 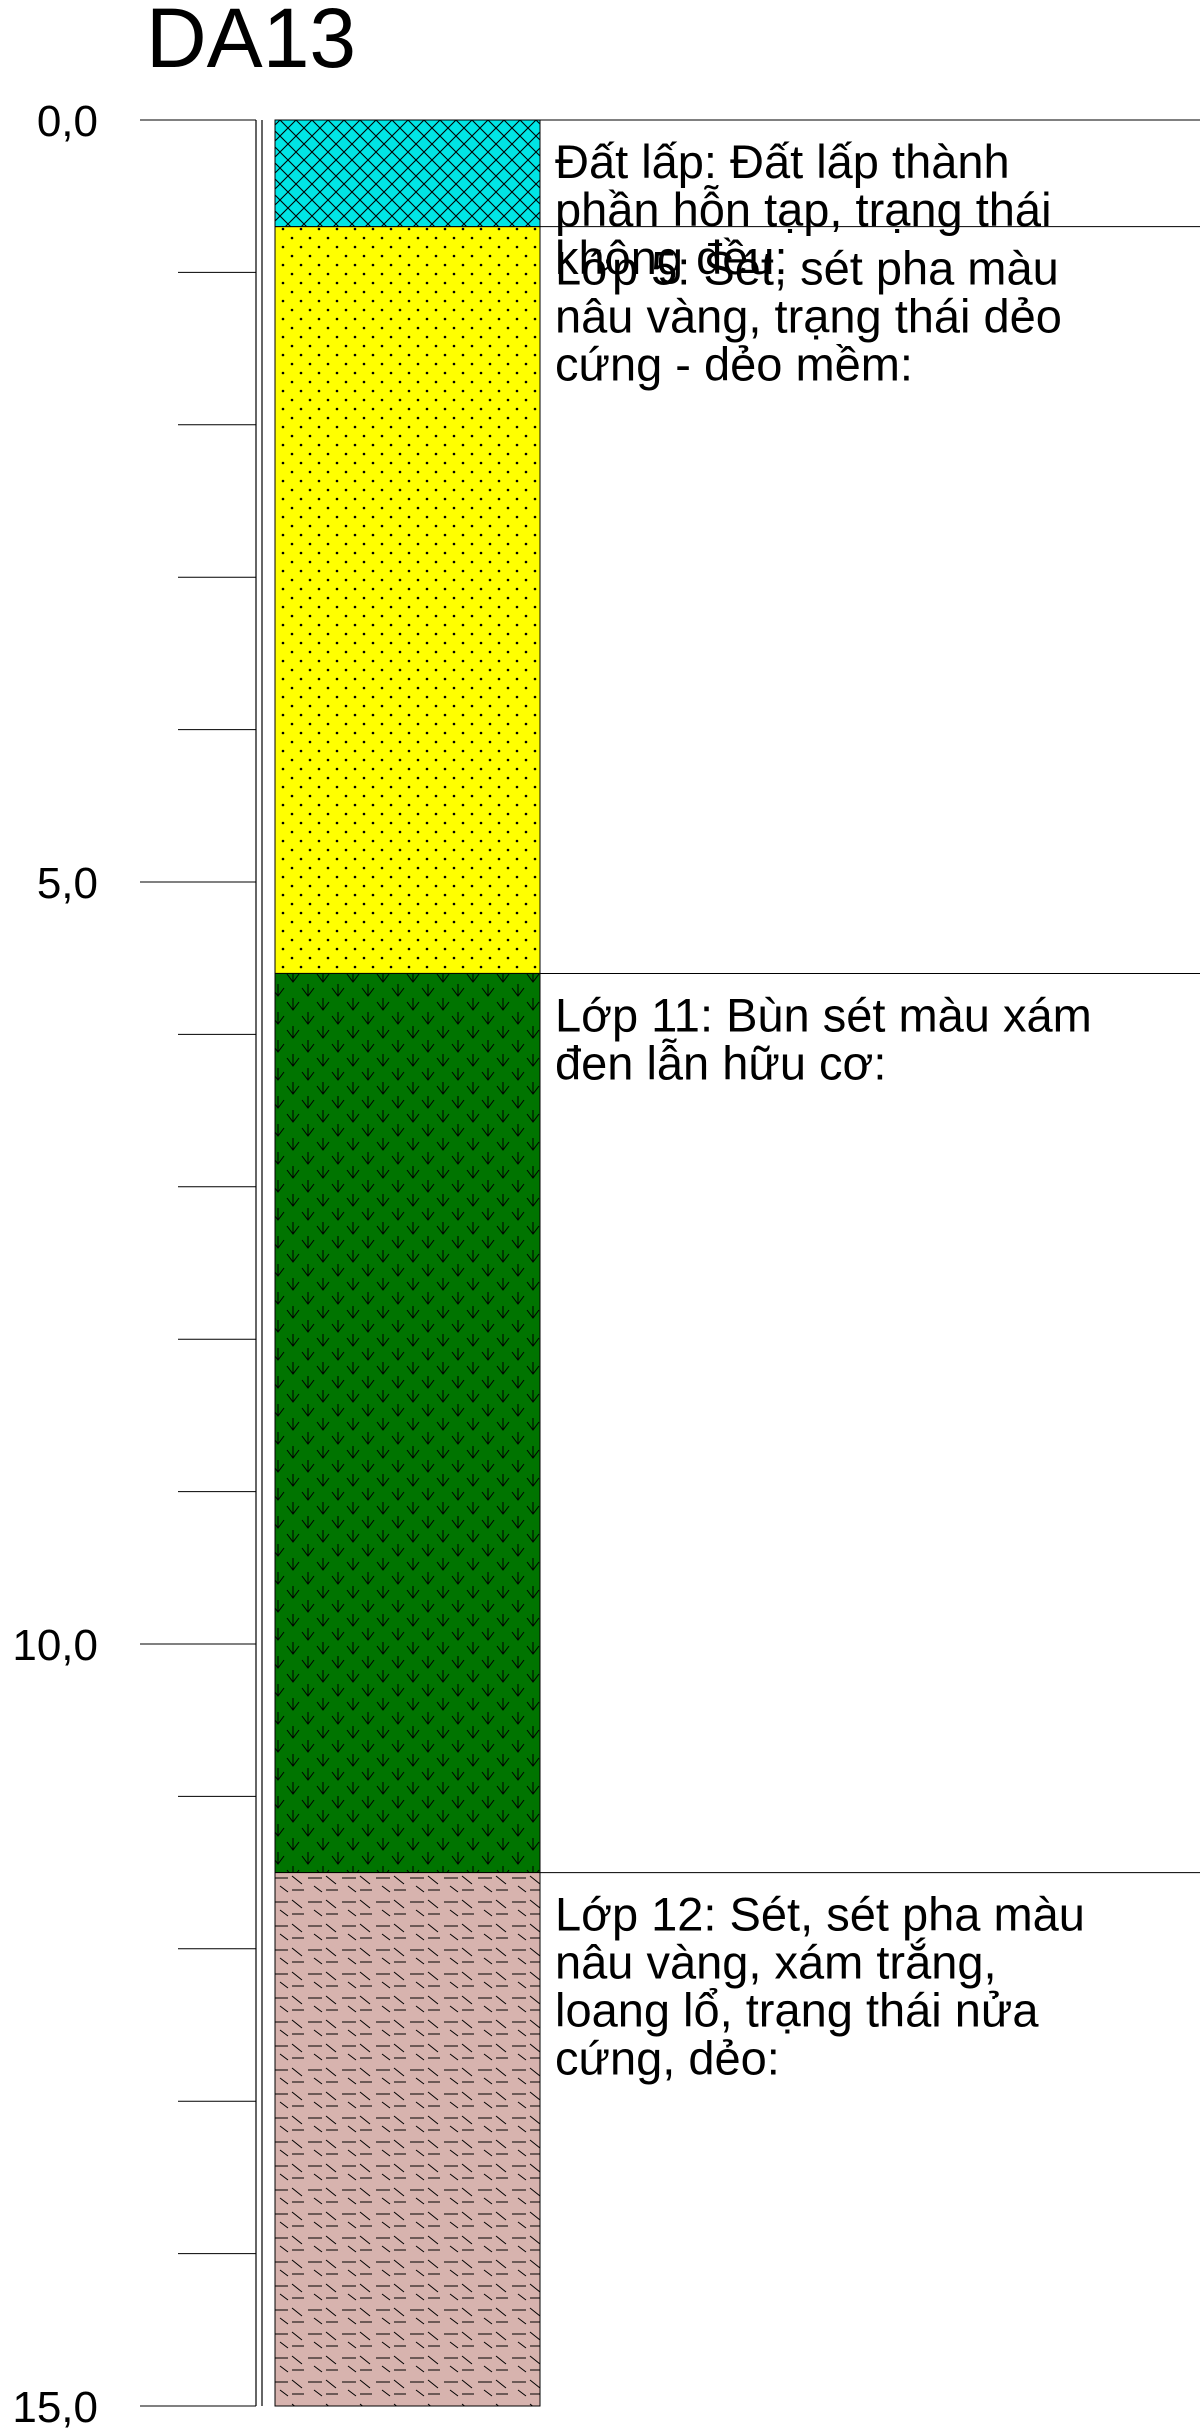 I want to click on layer-description-line: không đều:, so click(x=671, y=257).